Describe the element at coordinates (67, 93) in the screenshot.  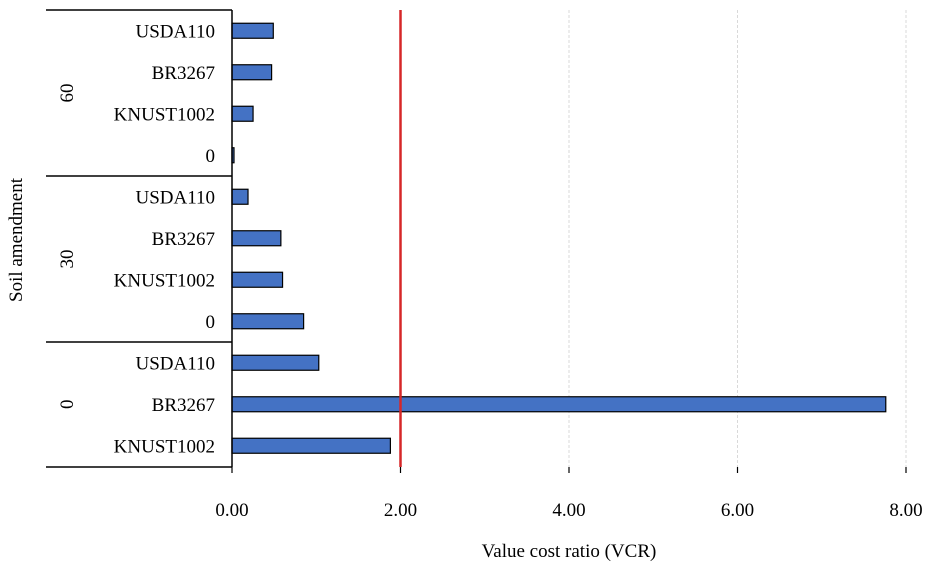
I see `group-label: 60` at that location.